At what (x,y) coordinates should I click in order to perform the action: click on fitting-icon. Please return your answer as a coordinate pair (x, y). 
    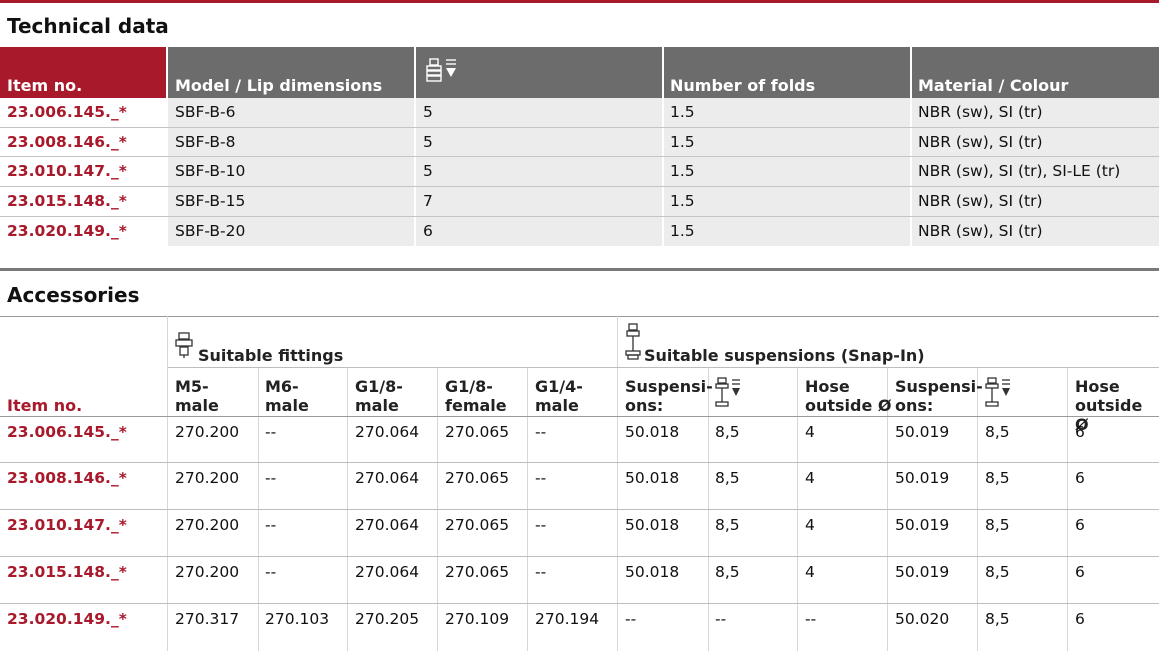
    Looking at the image, I should click on (184, 345).